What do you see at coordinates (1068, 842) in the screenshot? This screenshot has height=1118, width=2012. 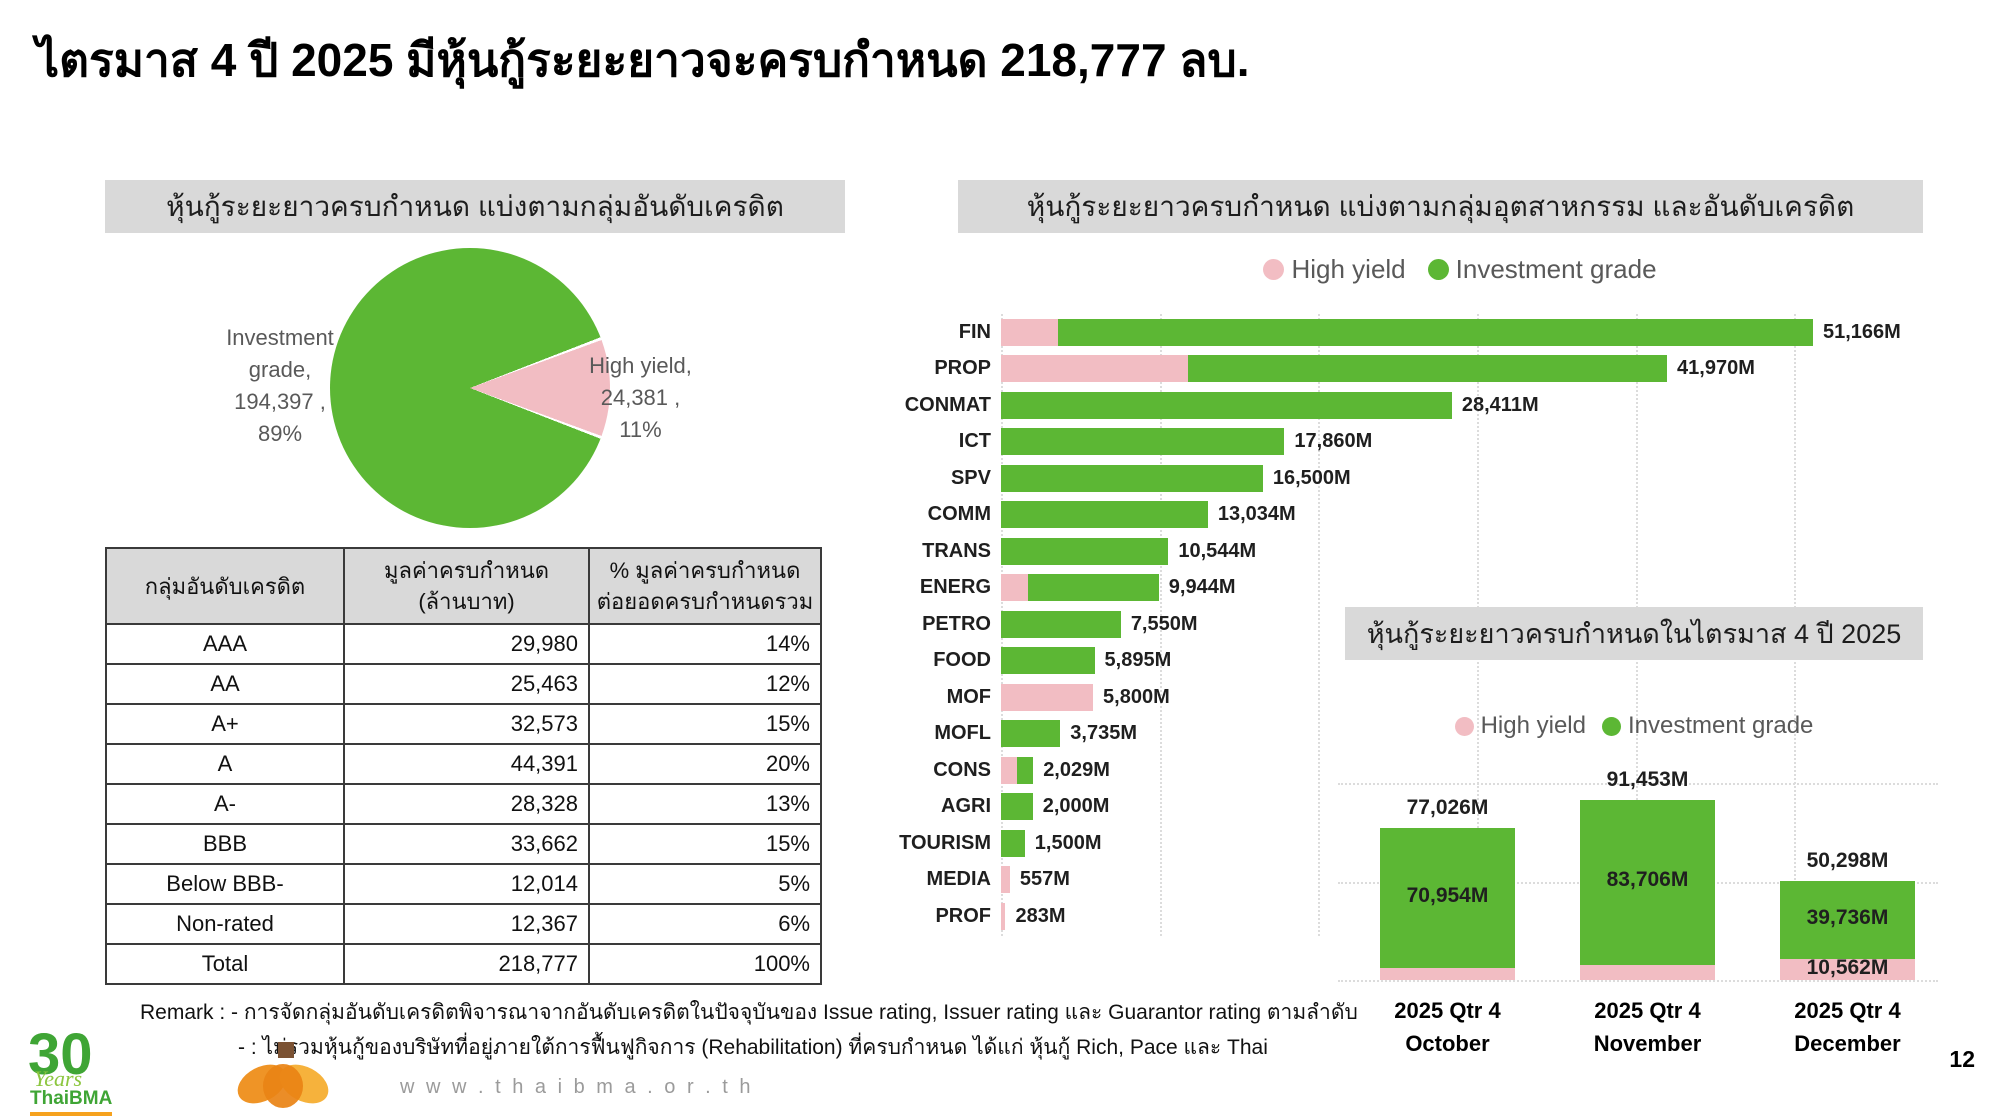 I see `industry-value-label: 1,500M` at bounding box center [1068, 842].